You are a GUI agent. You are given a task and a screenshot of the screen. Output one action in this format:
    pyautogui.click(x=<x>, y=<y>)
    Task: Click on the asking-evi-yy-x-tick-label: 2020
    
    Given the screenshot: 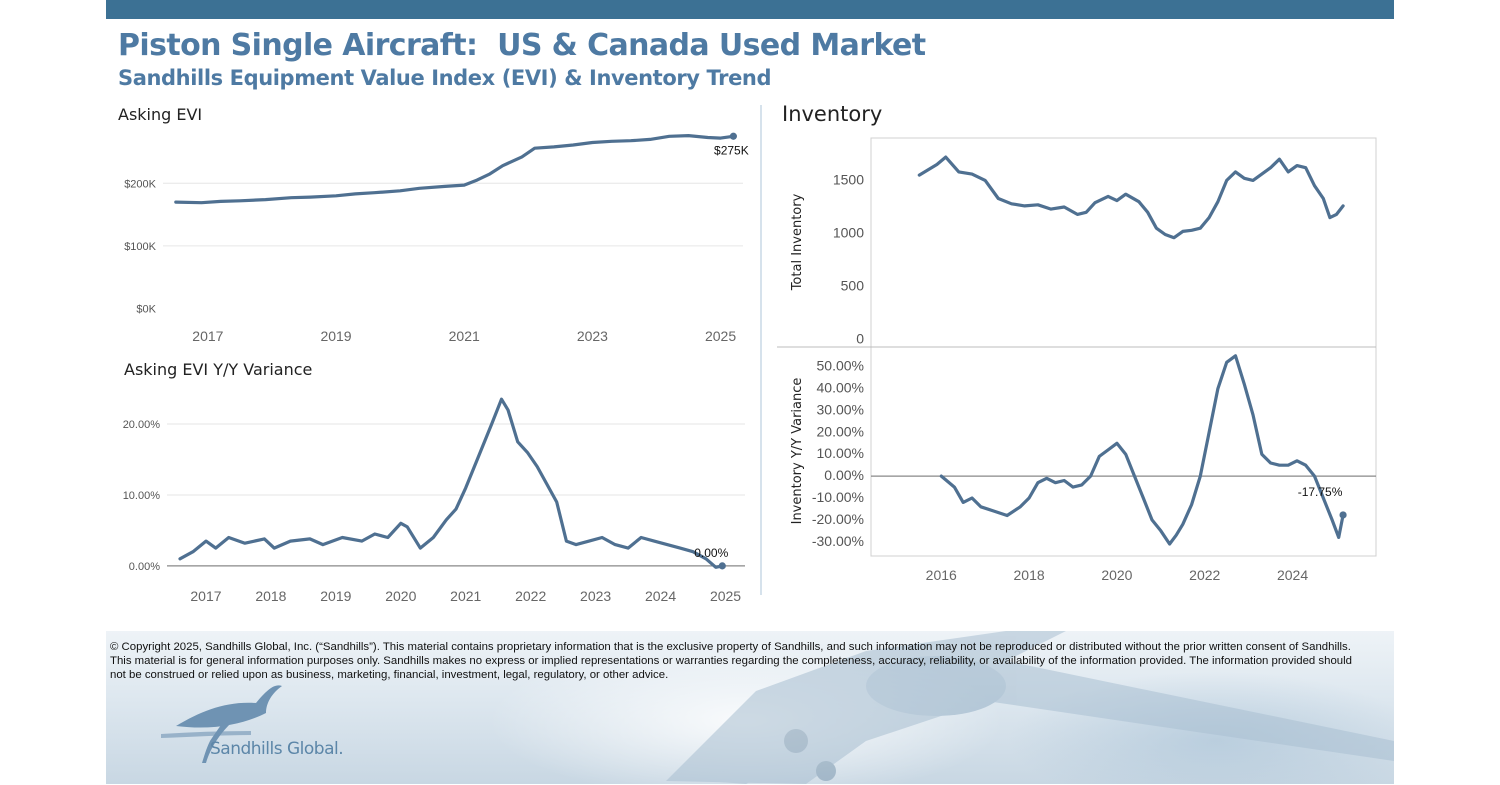 What is the action you would take?
    pyautogui.click(x=400, y=596)
    